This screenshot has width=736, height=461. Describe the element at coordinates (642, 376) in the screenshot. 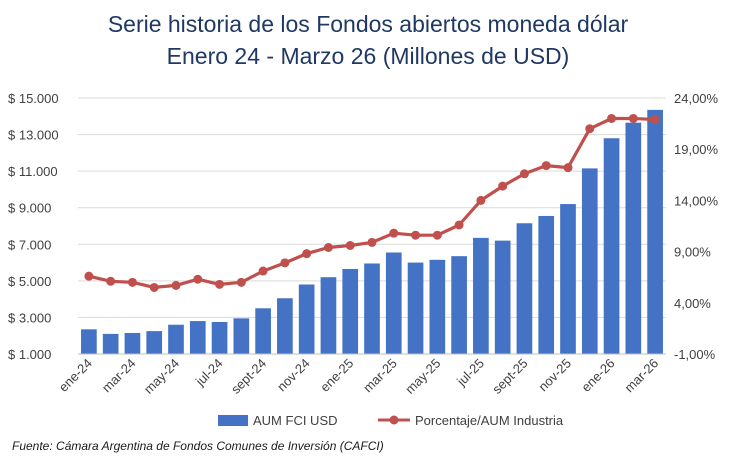

I see `x-tick-label: mar-26` at that location.